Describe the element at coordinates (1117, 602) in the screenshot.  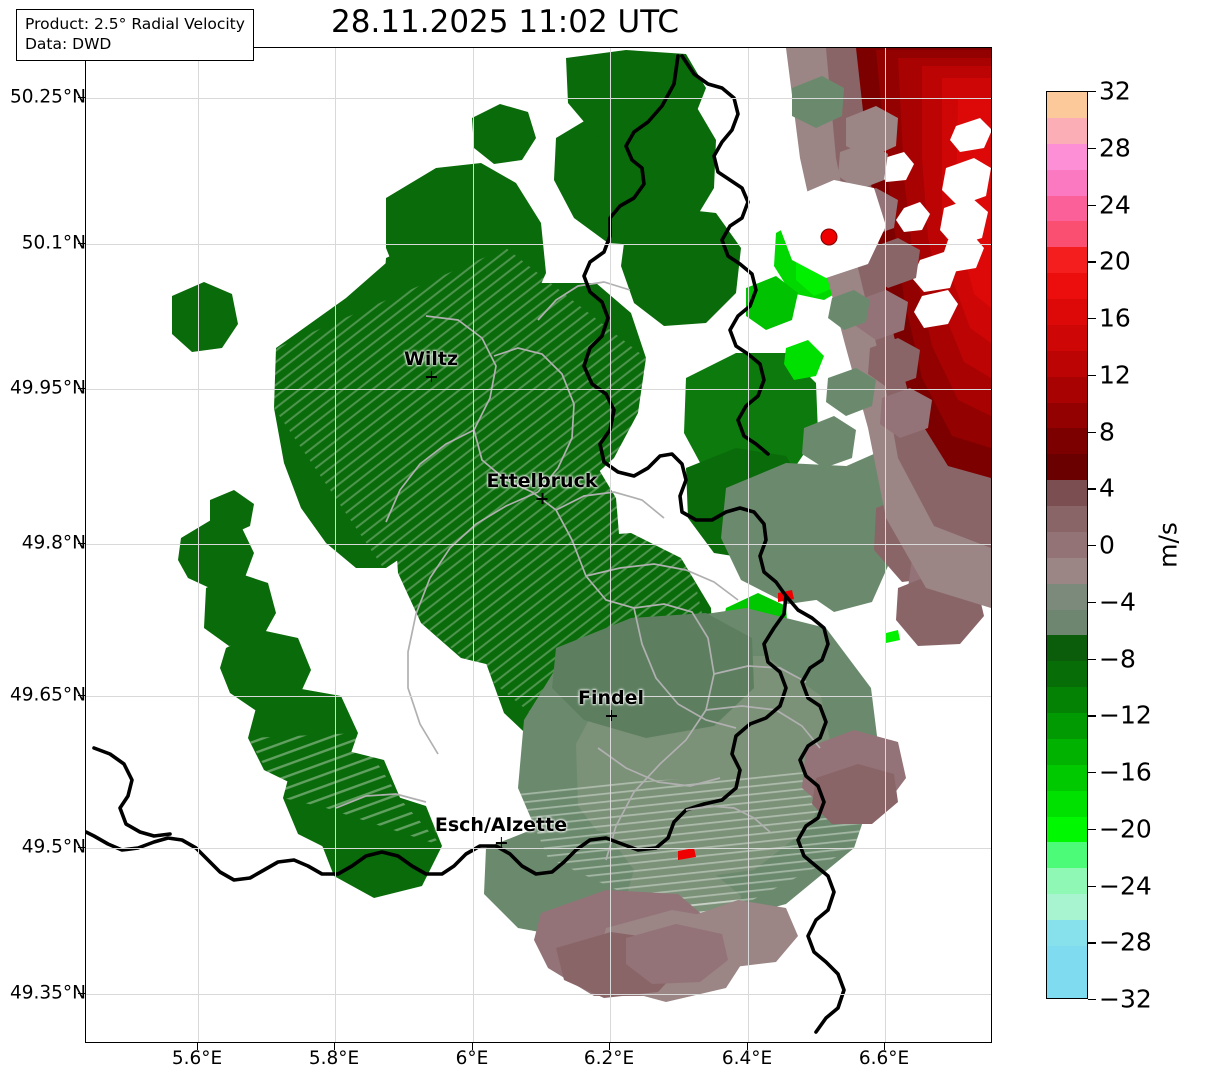
I see `colorbar-tick-label: −4` at that location.